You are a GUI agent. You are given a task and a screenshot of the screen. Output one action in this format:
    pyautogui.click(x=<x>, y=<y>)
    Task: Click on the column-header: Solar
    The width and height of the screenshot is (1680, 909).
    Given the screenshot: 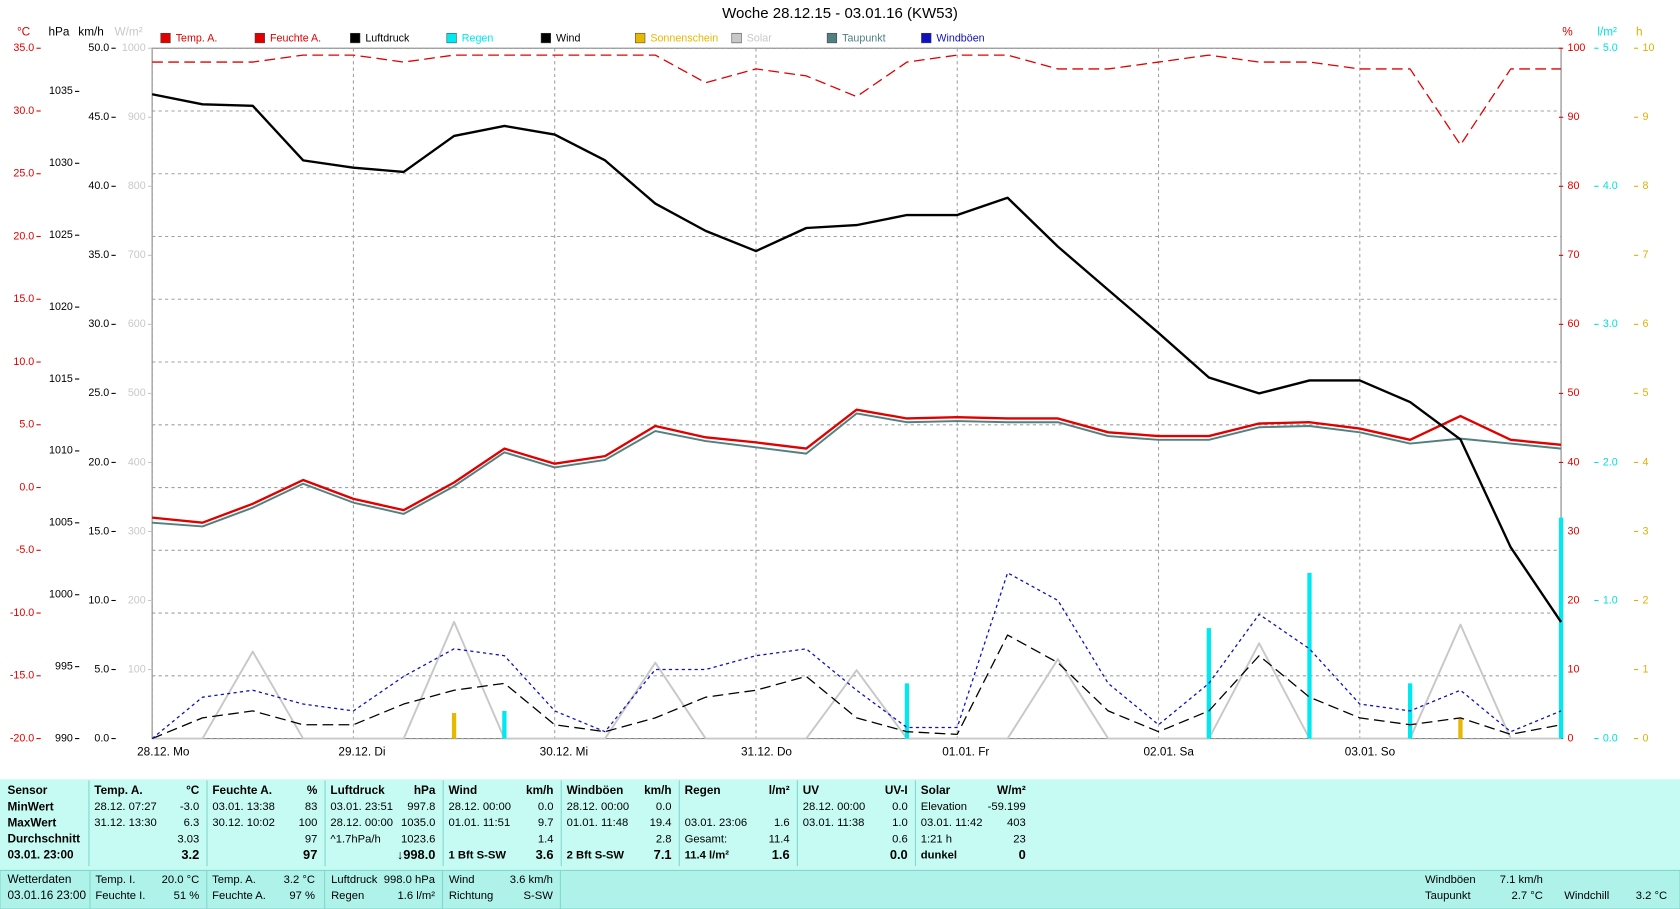 What is the action you would take?
    pyautogui.click(x=936, y=790)
    